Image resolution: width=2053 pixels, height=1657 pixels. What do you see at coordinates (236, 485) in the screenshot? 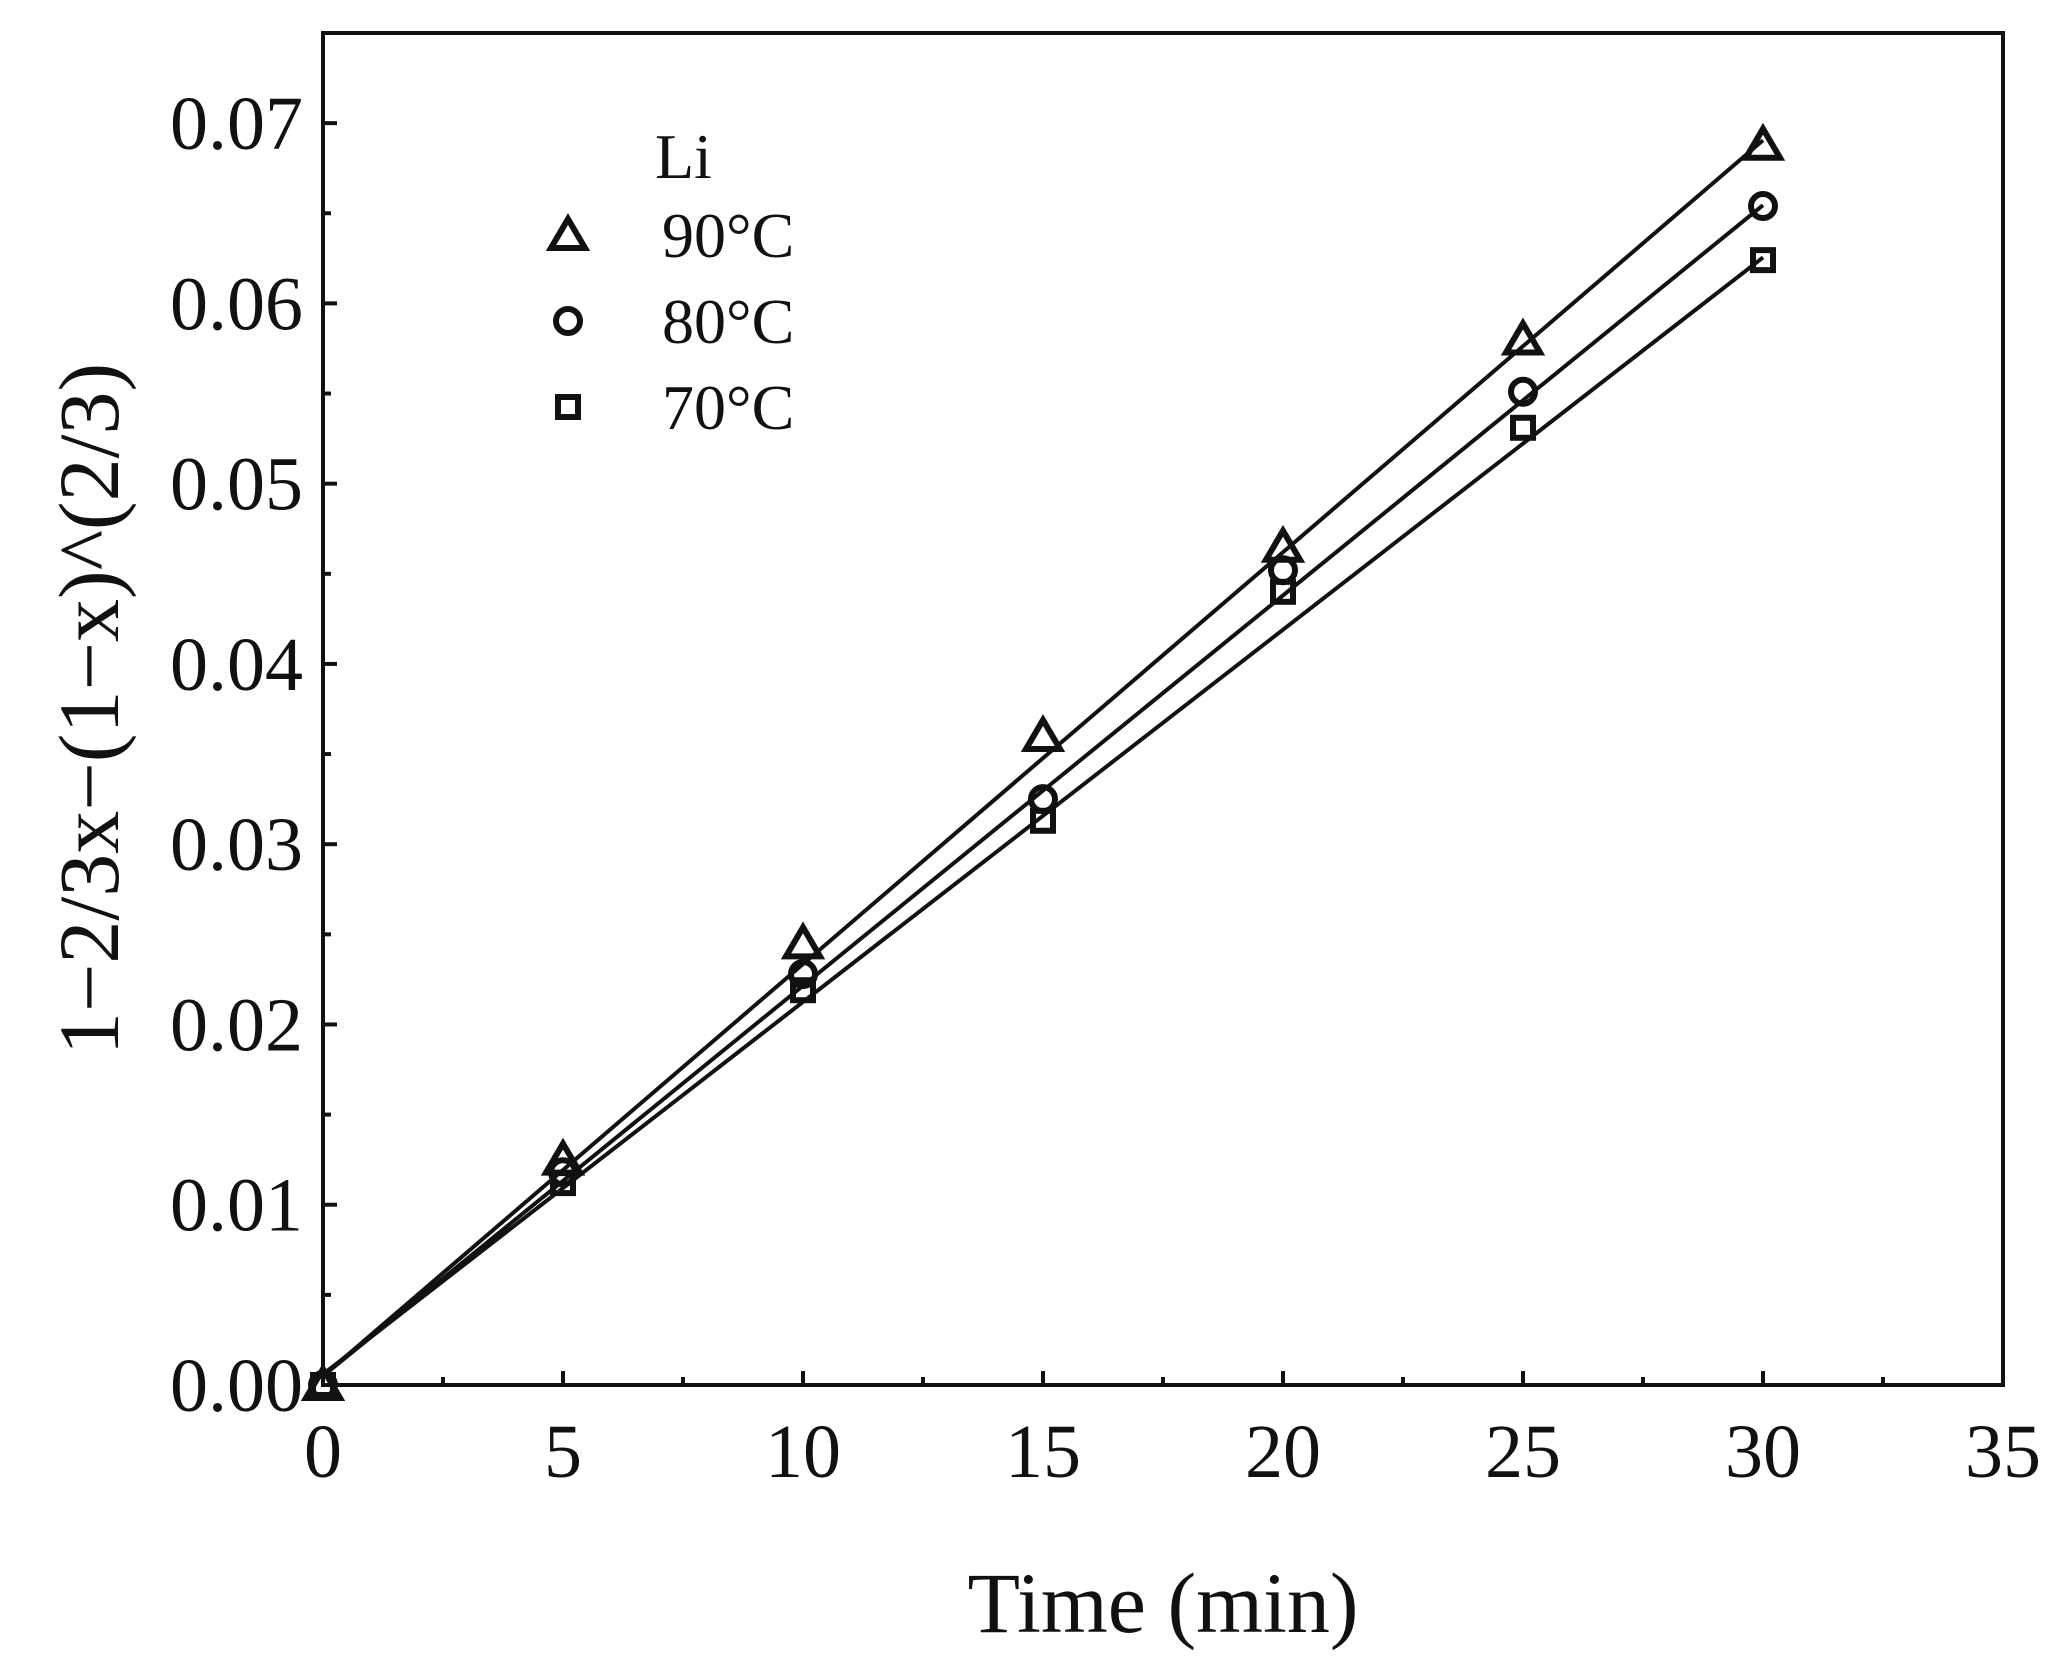
I see `y-tick-label-5: 0.05` at bounding box center [236, 485].